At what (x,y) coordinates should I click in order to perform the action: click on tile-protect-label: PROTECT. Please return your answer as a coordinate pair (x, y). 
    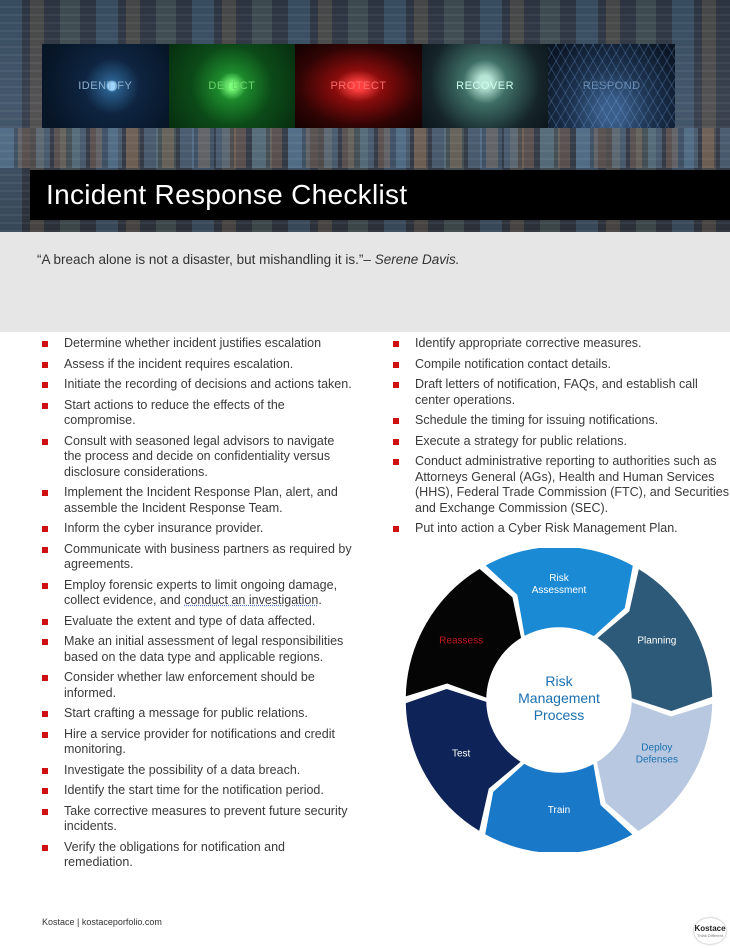
    Looking at the image, I should click on (358, 86).